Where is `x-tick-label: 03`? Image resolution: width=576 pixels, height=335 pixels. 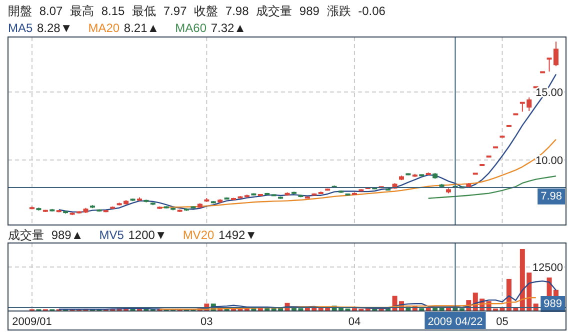 x-tick-label: 03 is located at coordinates (206, 322).